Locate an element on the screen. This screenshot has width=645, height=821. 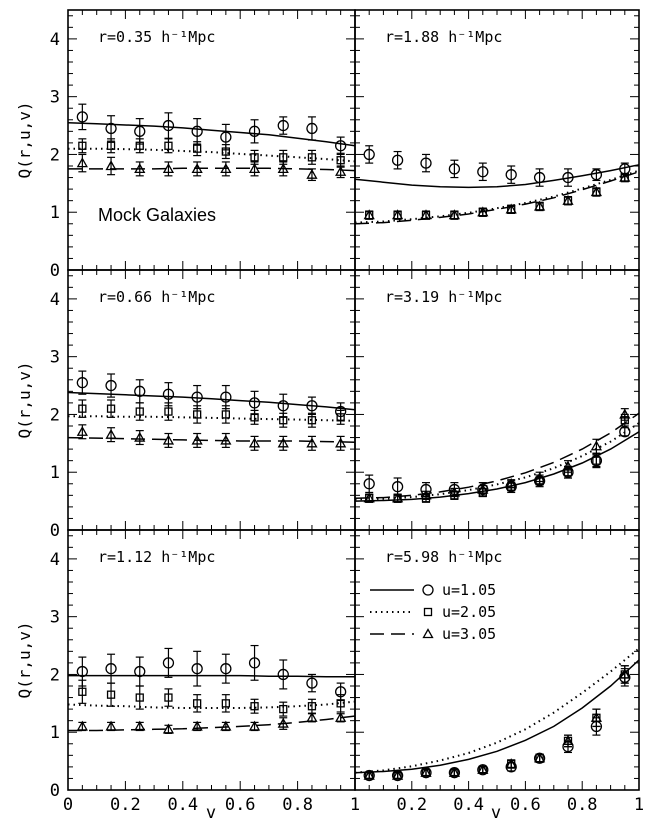
legend-marker-square is located at coordinates (428, 612).